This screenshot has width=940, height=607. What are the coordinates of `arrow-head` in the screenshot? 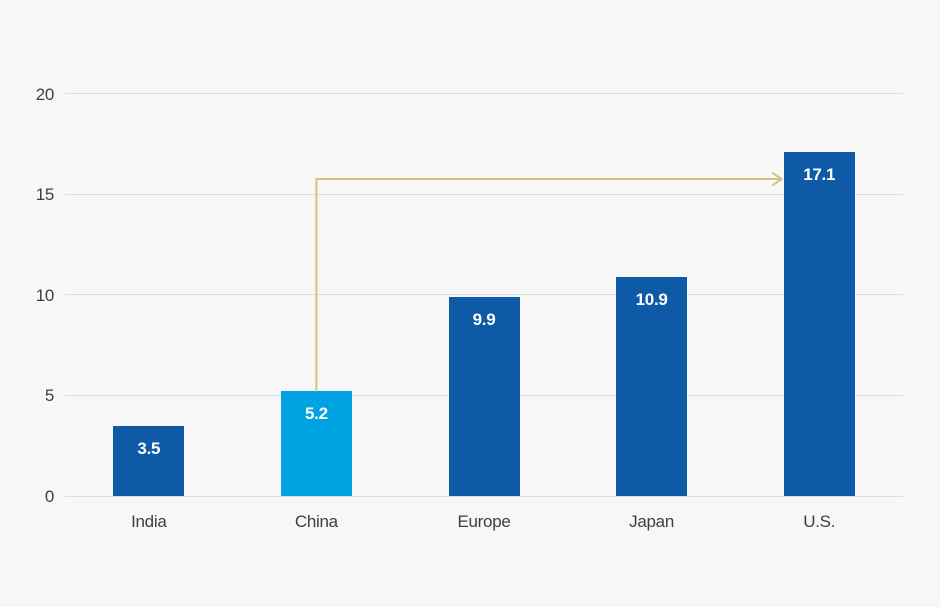 It's located at (777, 179).